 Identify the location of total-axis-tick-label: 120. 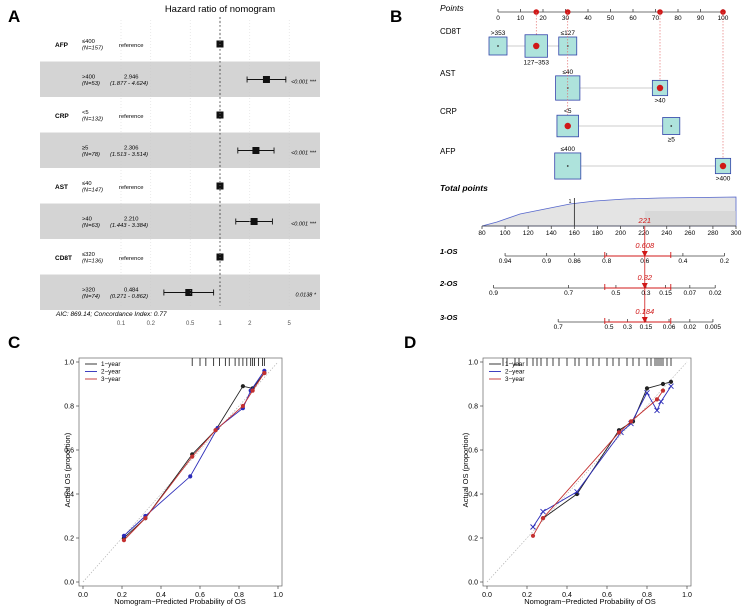
(528, 233).